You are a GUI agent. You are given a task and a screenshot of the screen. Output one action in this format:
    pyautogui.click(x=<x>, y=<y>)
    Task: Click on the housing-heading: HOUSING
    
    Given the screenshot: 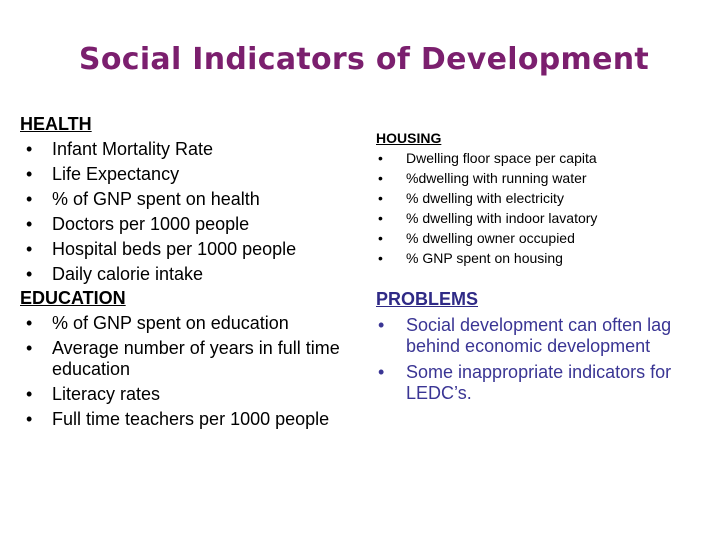 What is the action you would take?
    pyautogui.click(x=409, y=138)
    